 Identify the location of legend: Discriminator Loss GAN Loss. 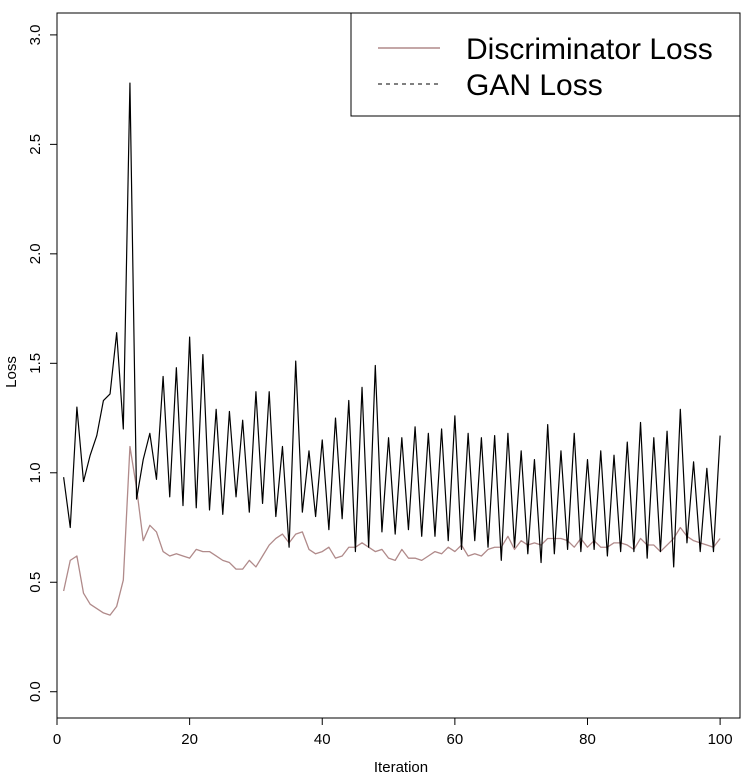
(545, 64).